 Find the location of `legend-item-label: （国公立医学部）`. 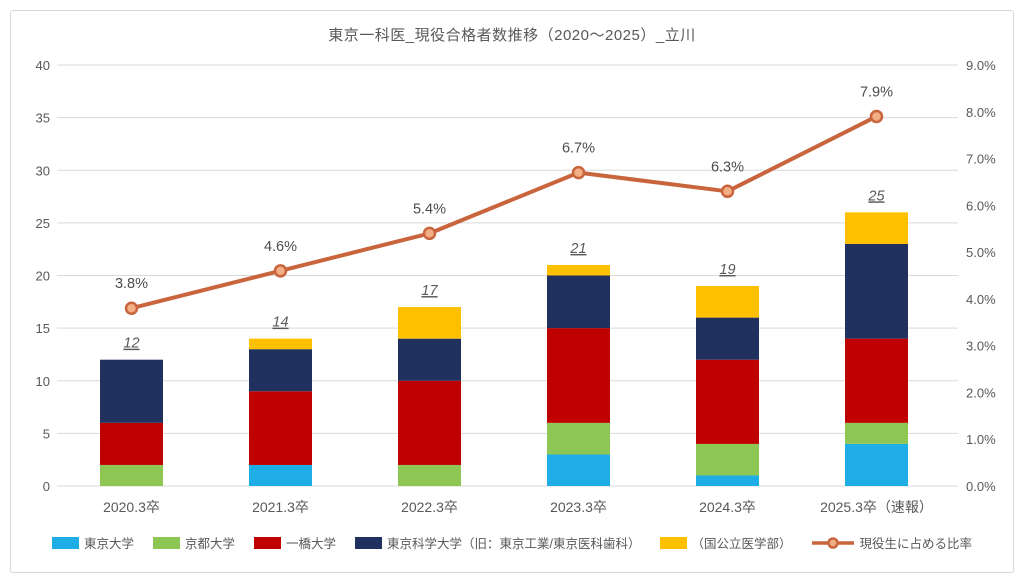

legend-item-label: （国公立医学部） is located at coordinates (741, 544).